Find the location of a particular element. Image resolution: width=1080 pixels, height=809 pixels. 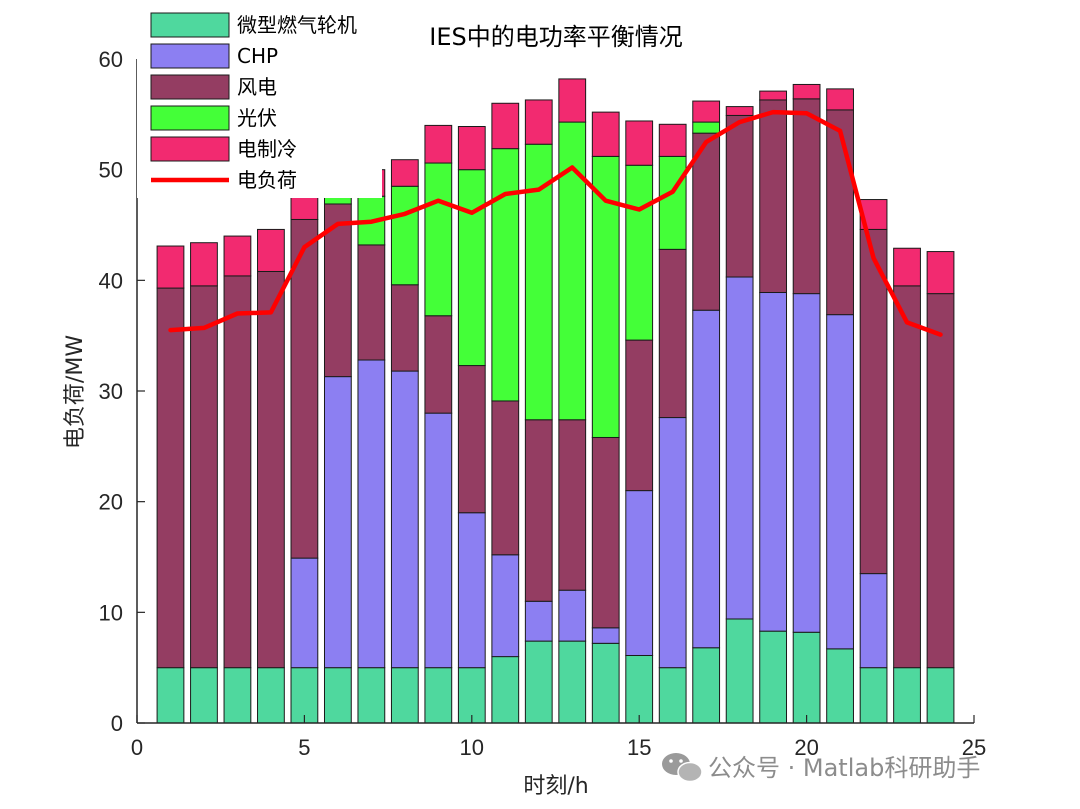

wechat-icon is located at coordinates (682, 768).